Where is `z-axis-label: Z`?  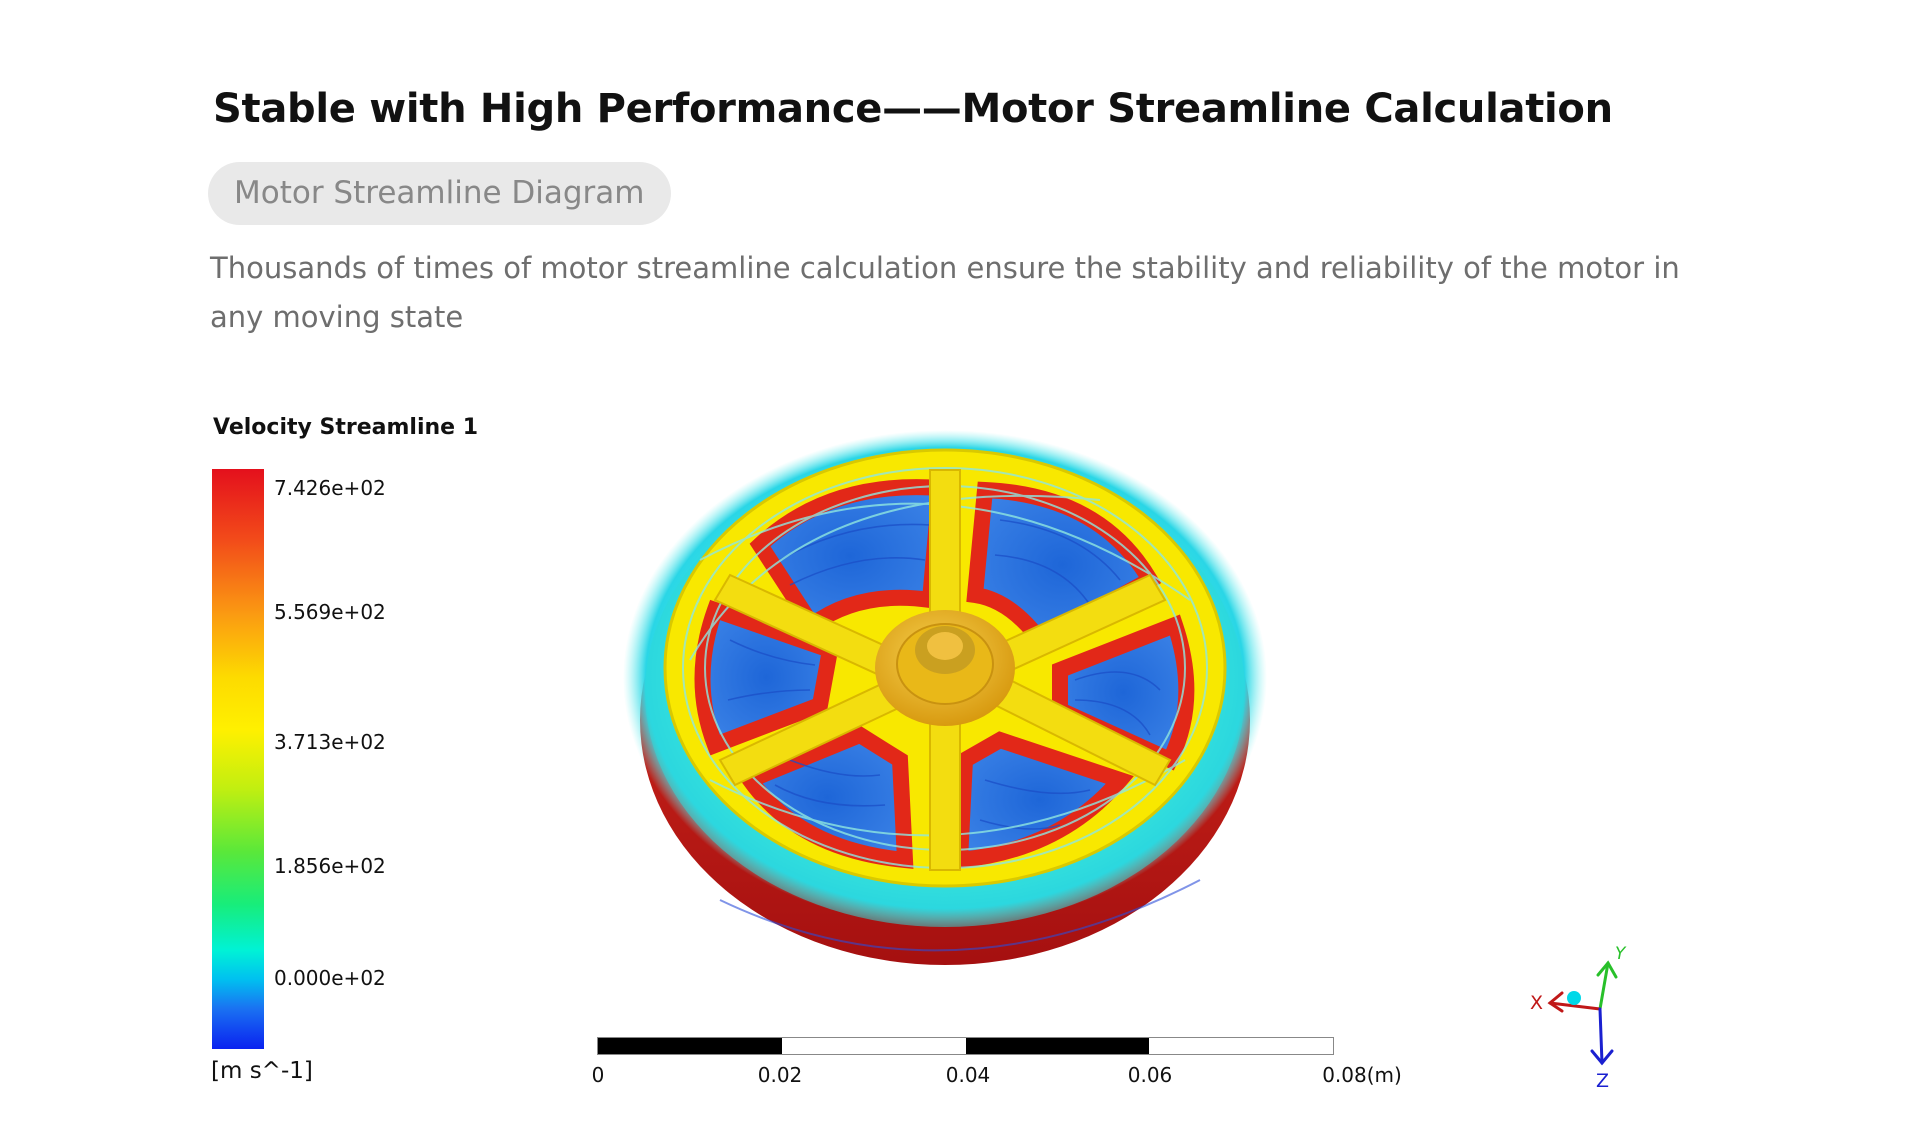 z-axis-label: Z is located at coordinates (1602, 1081).